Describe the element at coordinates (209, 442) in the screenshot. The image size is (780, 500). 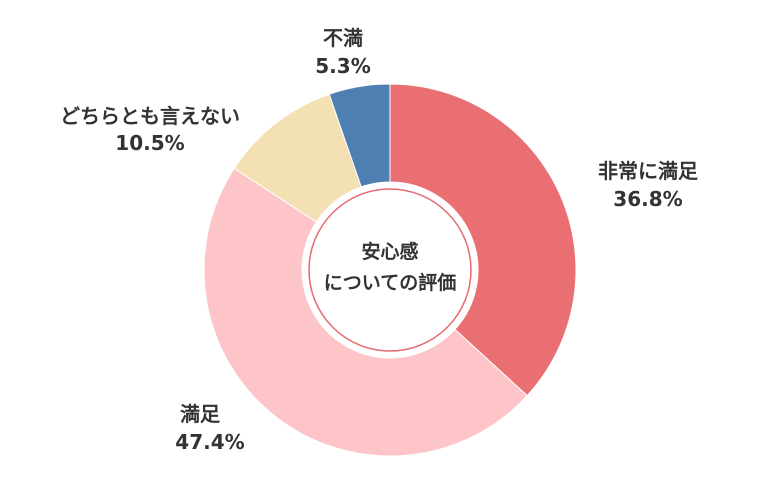
I see `label-satisfied-value: 47.4%` at that location.